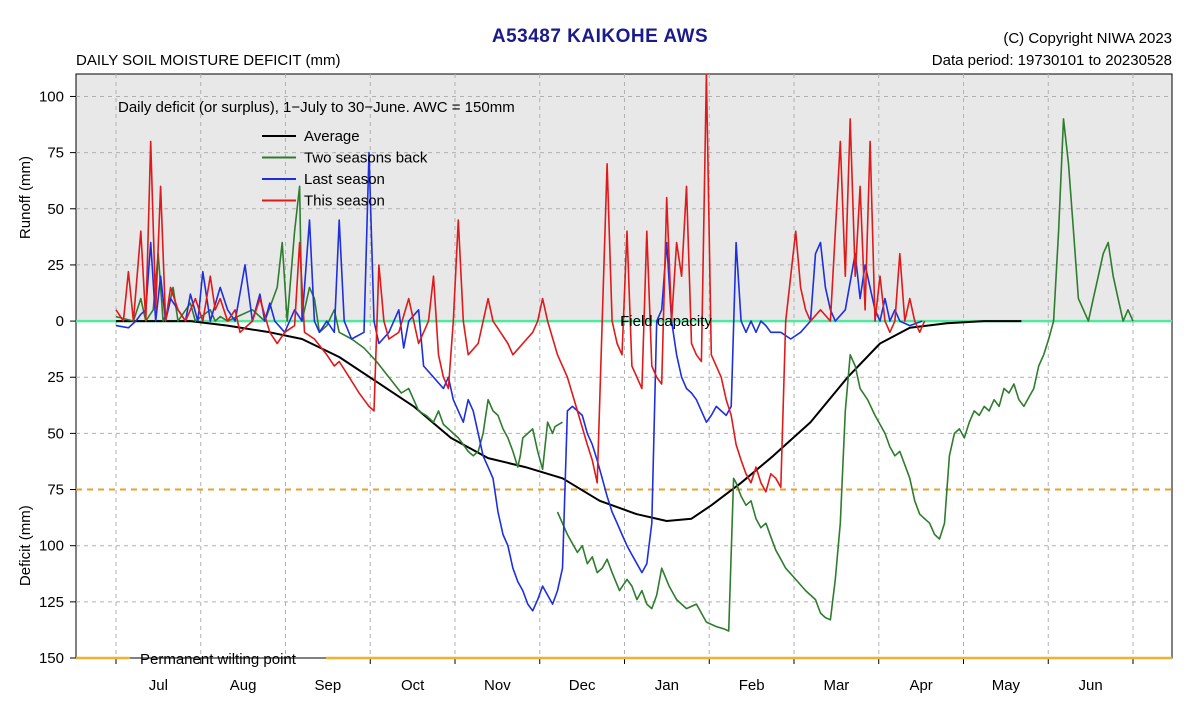 This screenshot has width=1200, height=728. What do you see at coordinates (344, 201) in the screenshot?
I see `legend-label: This season` at bounding box center [344, 201].